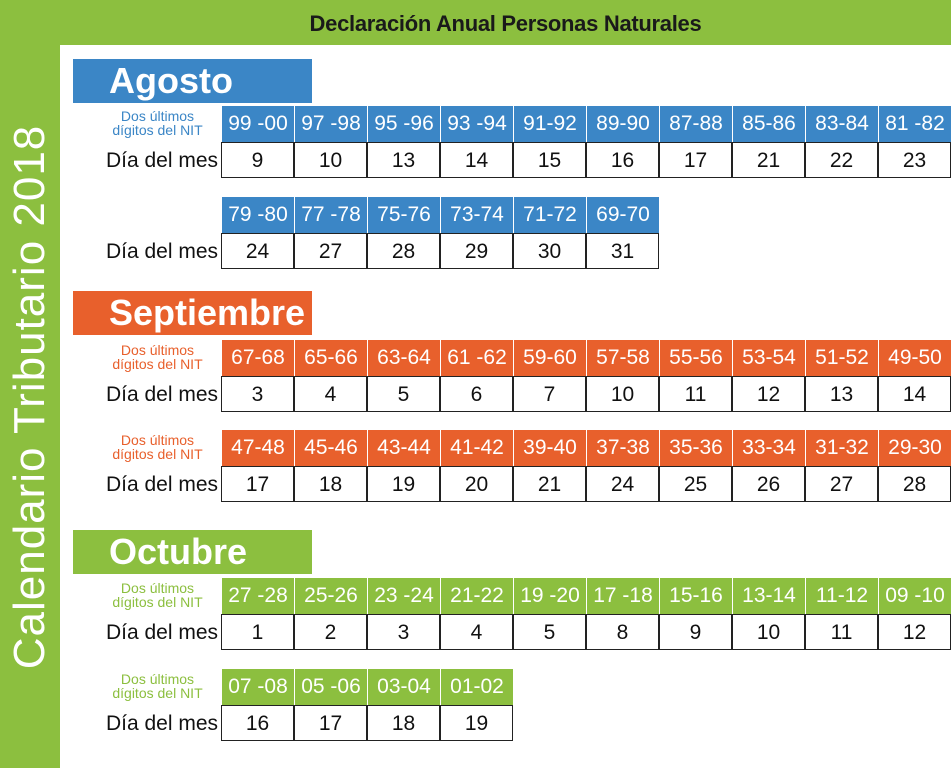  Describe the element at coordinates (257, 448) in the screenshot. I see `nit-cell: 47-48` at that location.